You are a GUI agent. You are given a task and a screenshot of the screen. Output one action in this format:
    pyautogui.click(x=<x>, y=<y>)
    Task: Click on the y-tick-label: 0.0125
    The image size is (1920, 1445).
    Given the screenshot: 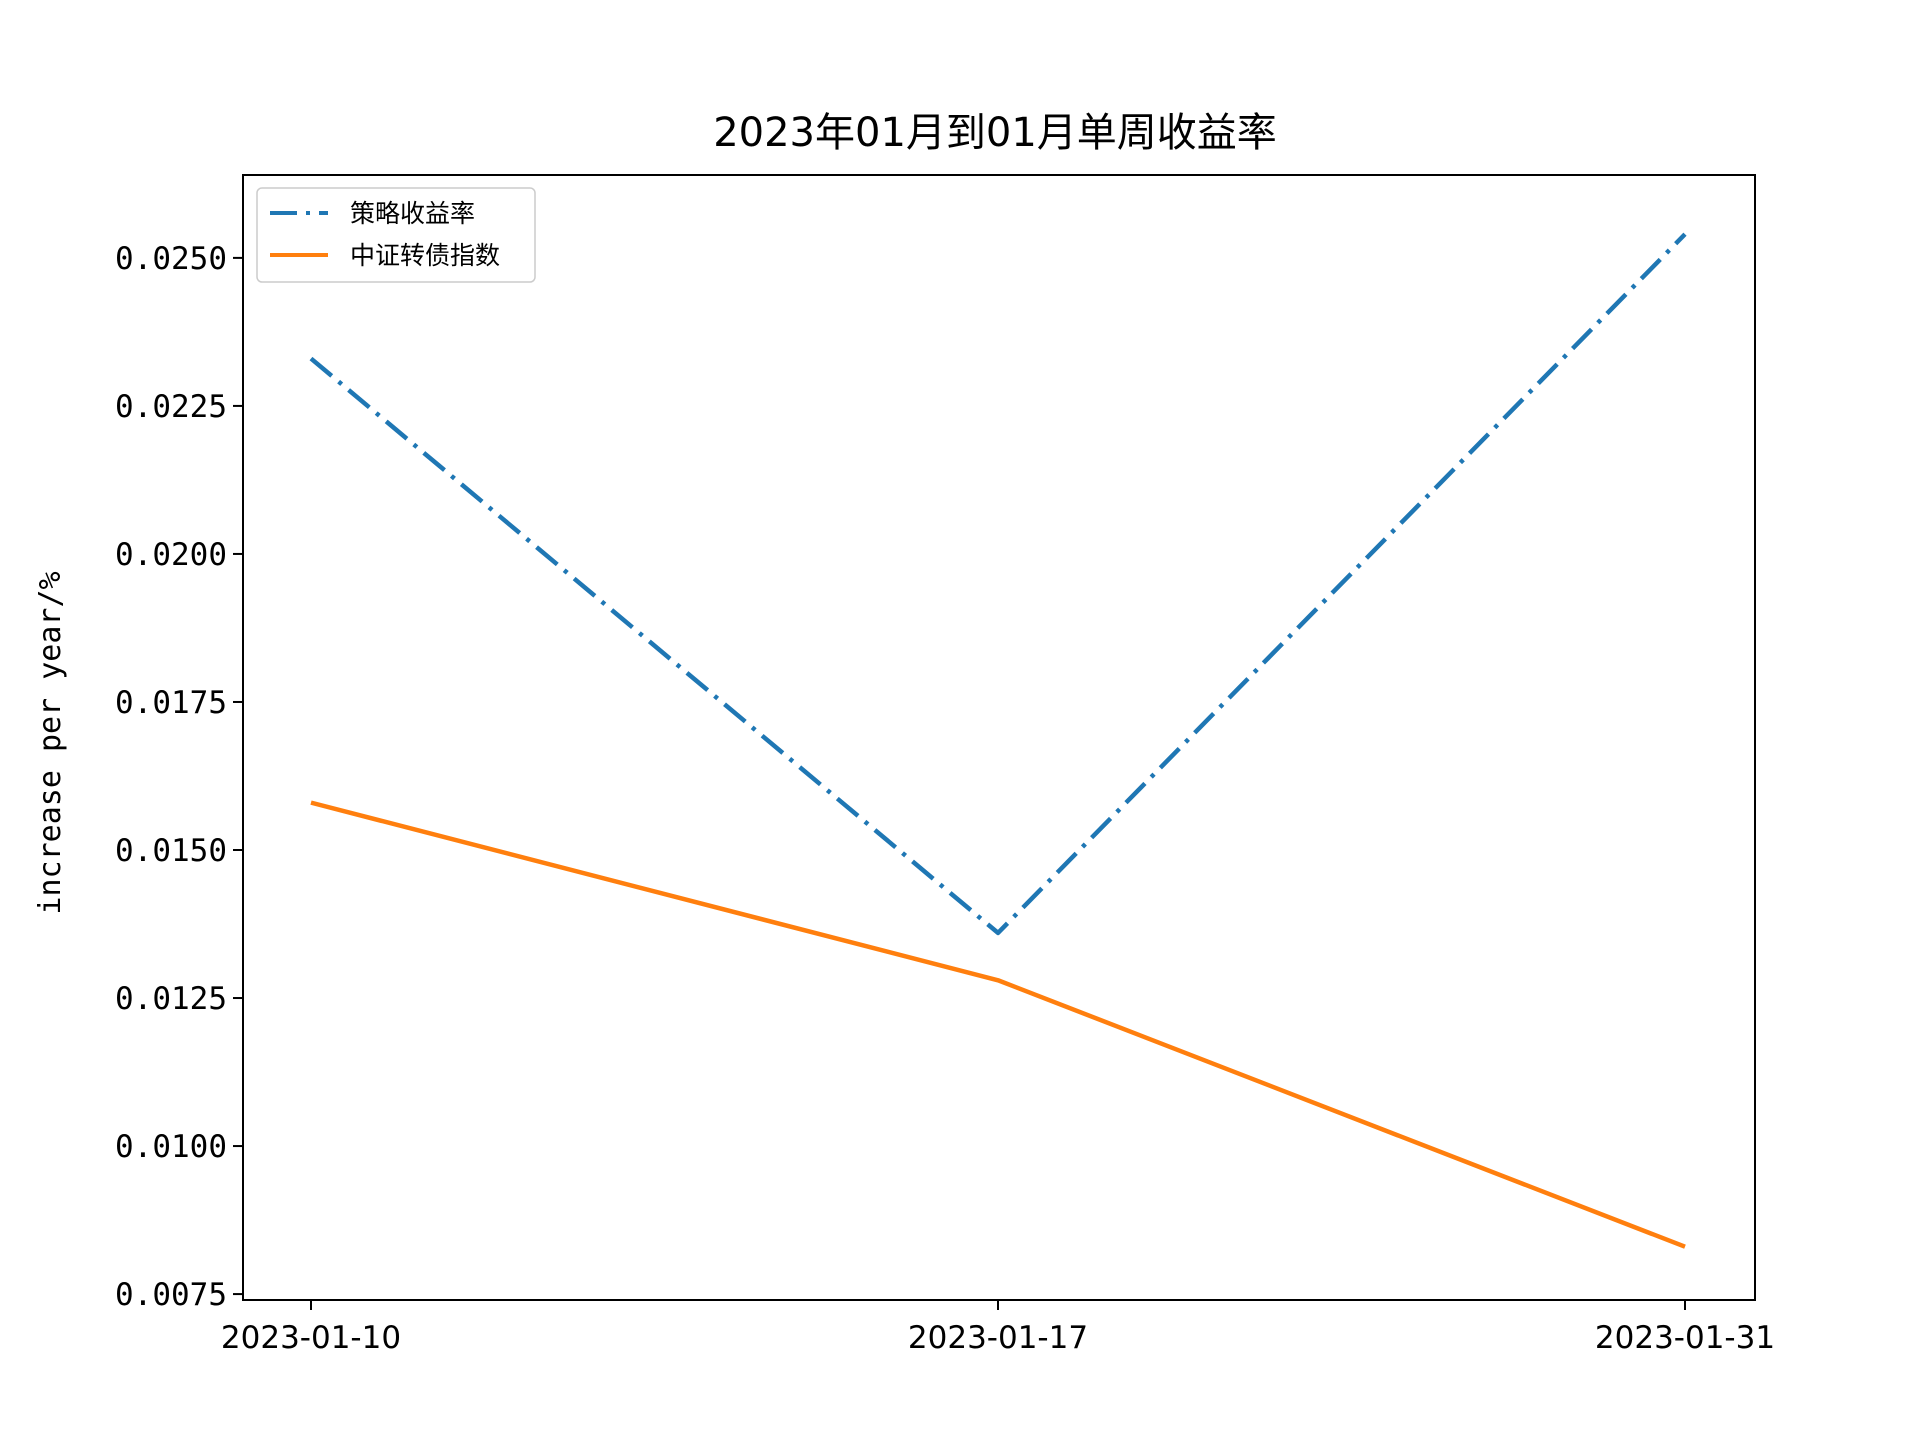 What is the action you would take?
    pyautogui.click(x=171, y=999)
    